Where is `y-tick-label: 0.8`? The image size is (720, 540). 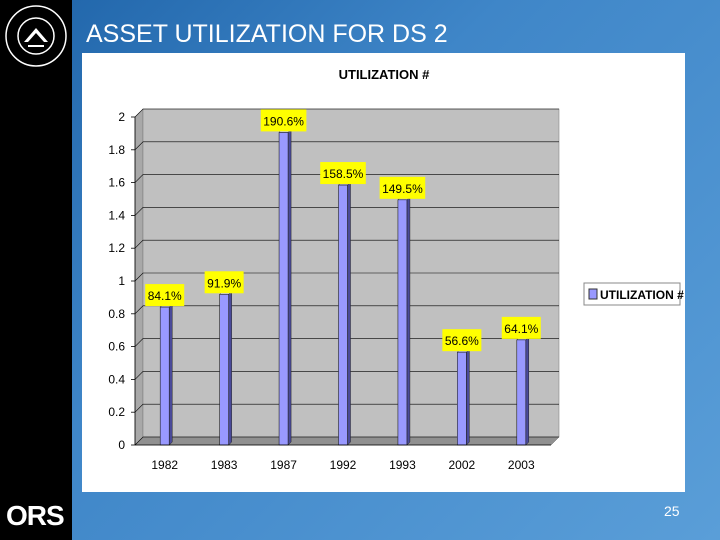 y-tick-label: 0.8 is located at coordinates (116, 314).